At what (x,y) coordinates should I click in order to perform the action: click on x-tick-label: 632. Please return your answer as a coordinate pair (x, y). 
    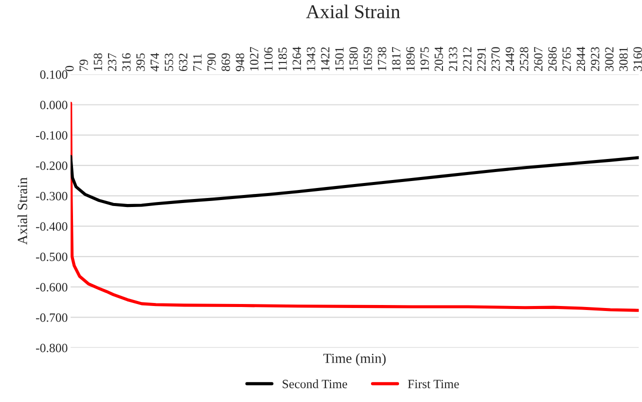
    Looking at the image, I should click on (183, 63).